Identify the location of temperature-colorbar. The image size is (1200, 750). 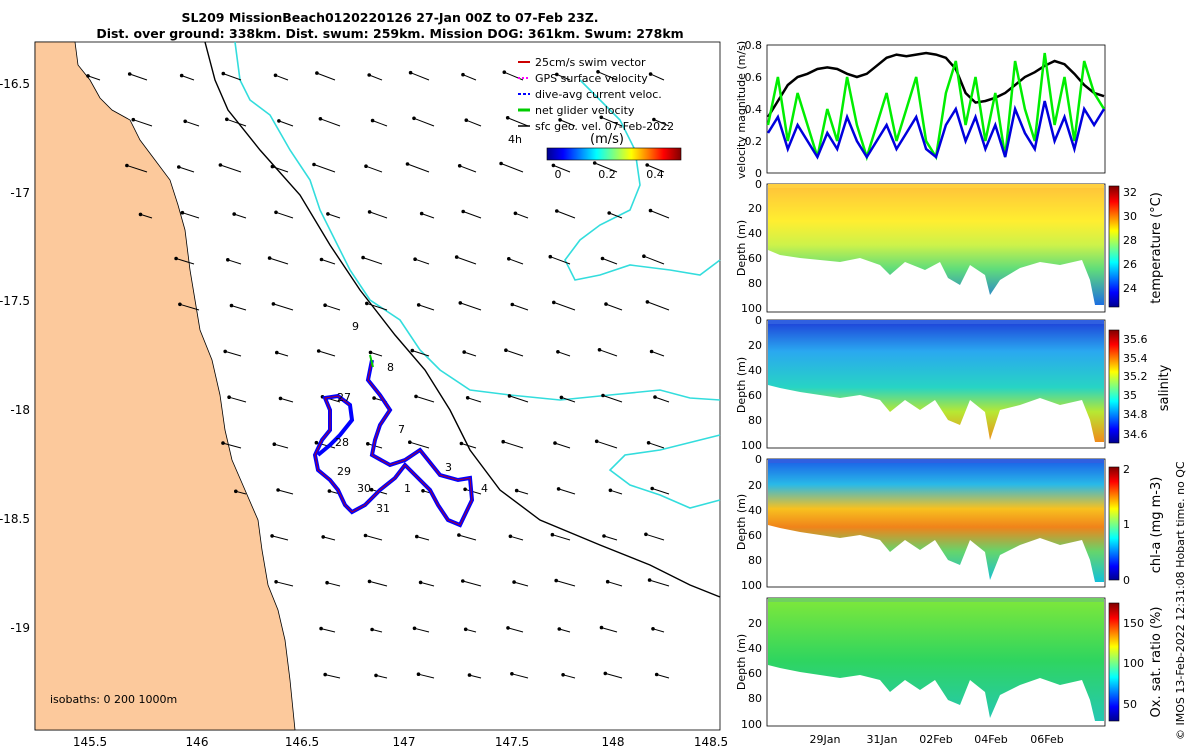
(1114, 246).